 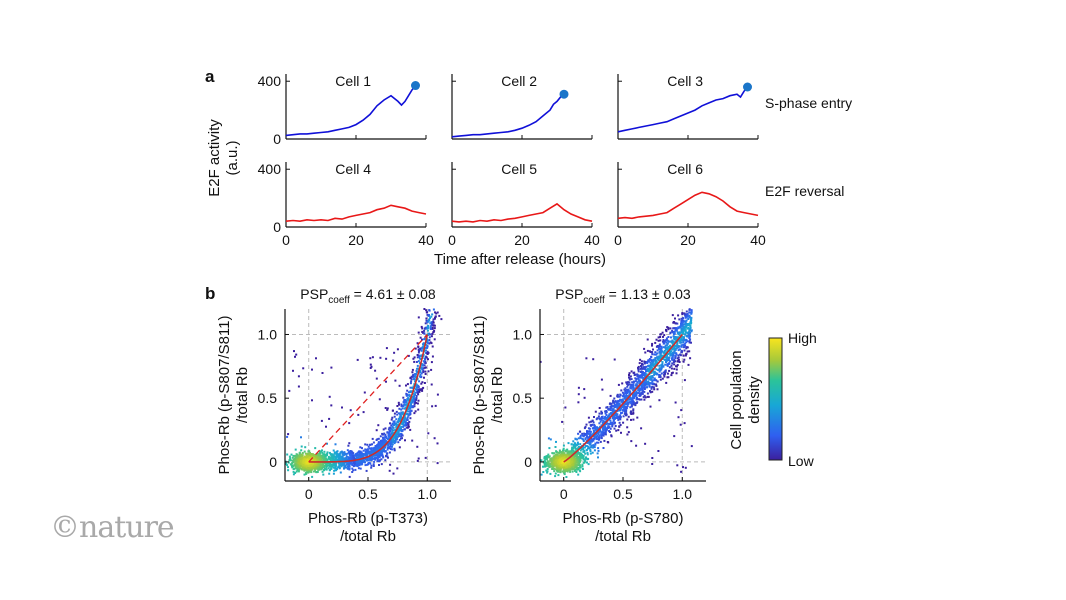 What do you see at coordinates (452, 240) in the screenshot?
I see `x-tick-label: 0` at bounding box center [452, 240].